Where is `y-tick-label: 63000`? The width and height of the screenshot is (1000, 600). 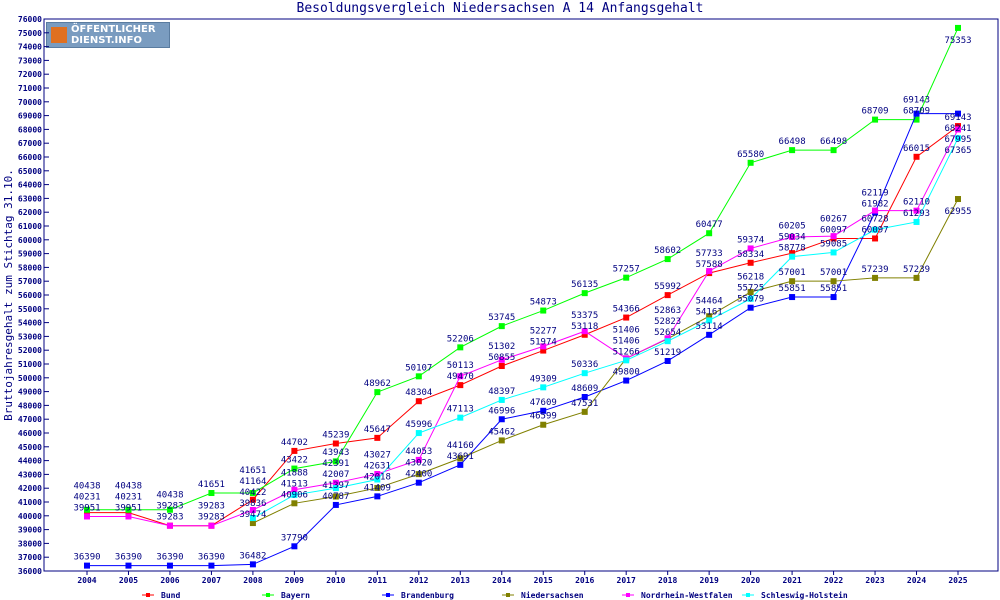 y-tick-label: 63000 is located at coordinates (30, 198).